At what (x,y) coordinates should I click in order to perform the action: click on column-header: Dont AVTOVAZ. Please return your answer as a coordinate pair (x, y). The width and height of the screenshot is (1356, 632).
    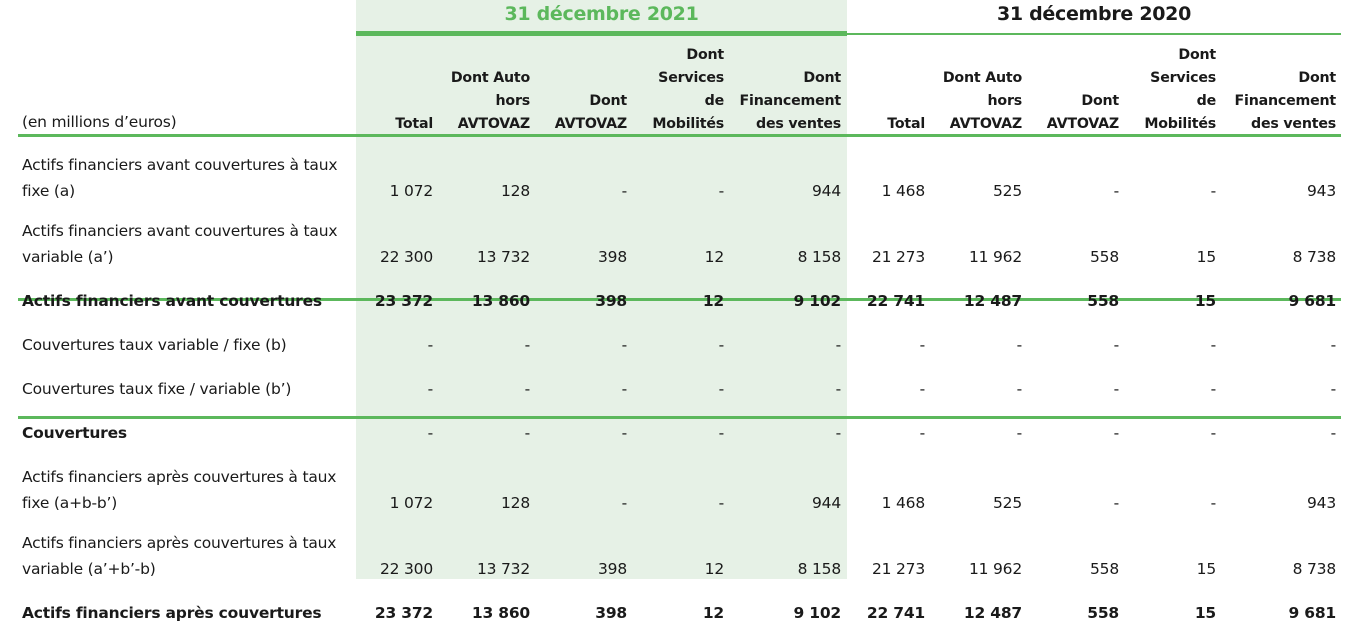
    Looking at the image, I should click on (590, 112).